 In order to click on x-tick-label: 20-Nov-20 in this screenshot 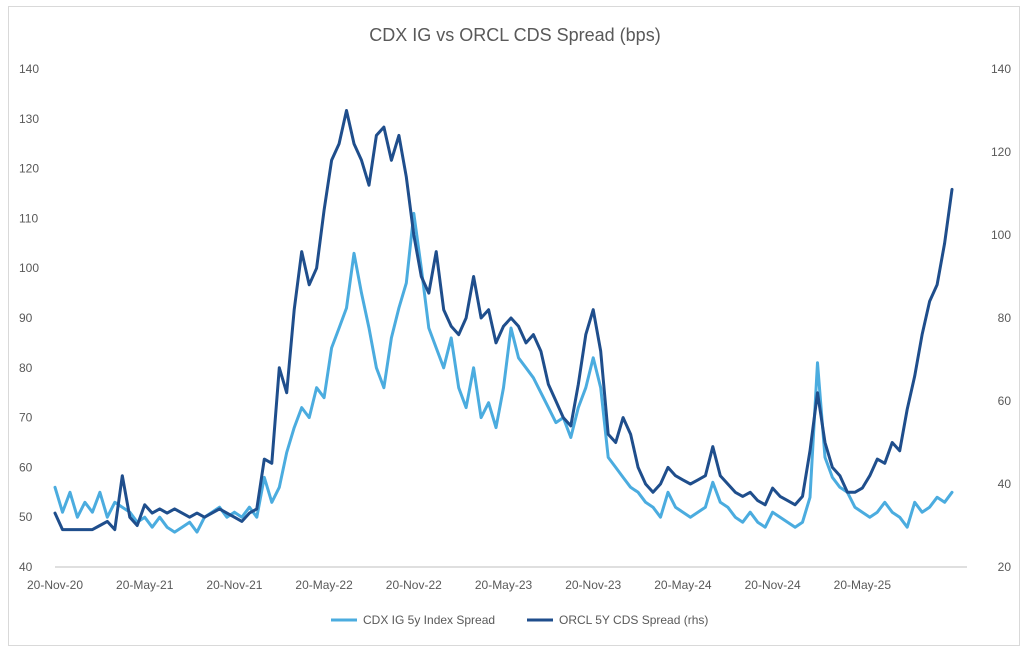, I will do `click(55, 585)`.